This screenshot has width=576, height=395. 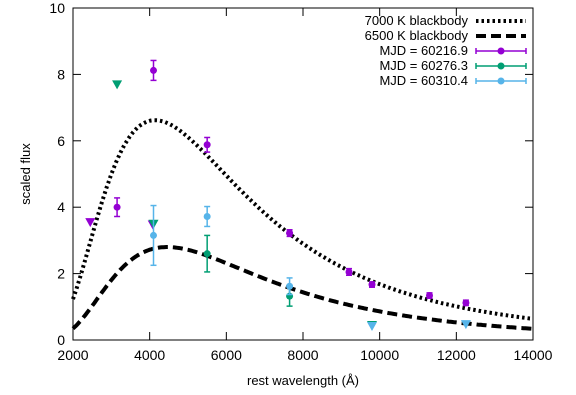 What do you see at coordinates (303, 380) in the screenshot?
I see `x-axis-label: rest wavelength (Å)` at bounding box center [303, 380].